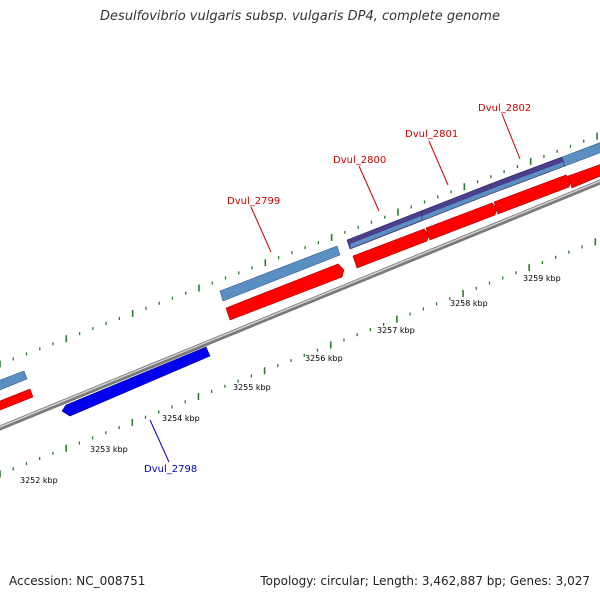 The width and height of the screenshot is (600, 600). What do you see at coordinates (109, 449) in the screenshot?
I see `kbp-label-3253: 3253 kbp` at bounding box center [109, 449].